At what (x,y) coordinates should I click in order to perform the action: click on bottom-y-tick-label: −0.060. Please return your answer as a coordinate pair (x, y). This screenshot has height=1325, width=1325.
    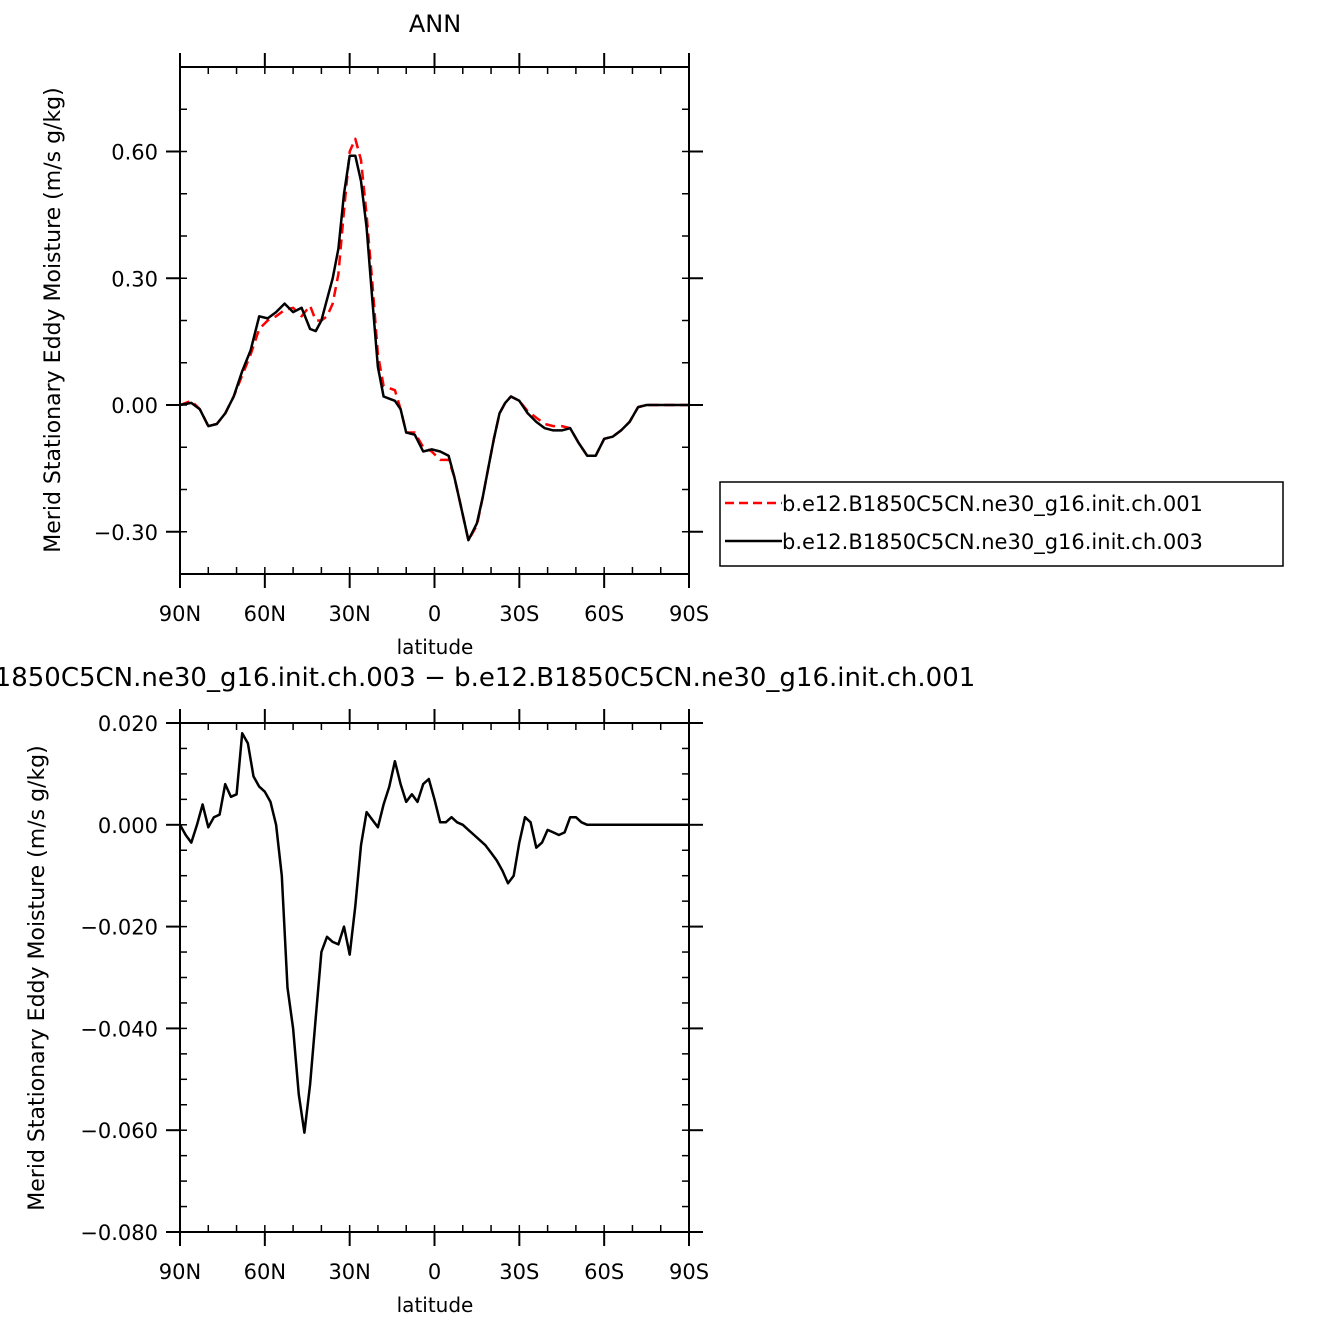
    Looking at the image, I should click on (119, 1131).